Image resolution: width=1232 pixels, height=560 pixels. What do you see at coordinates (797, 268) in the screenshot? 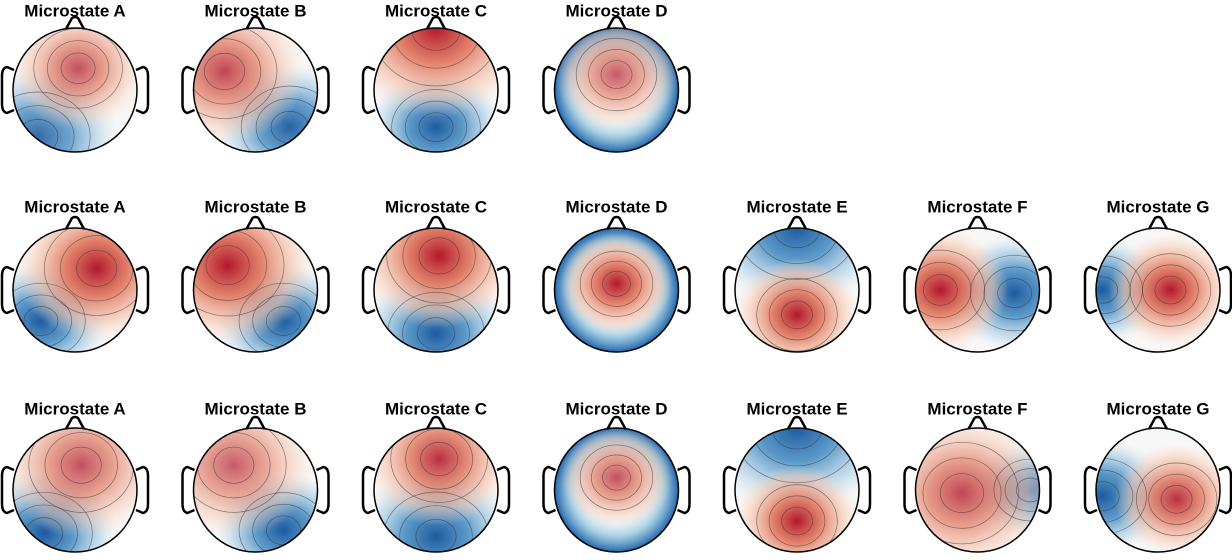
I see `blue-blob` at bounding box center [797, 268].